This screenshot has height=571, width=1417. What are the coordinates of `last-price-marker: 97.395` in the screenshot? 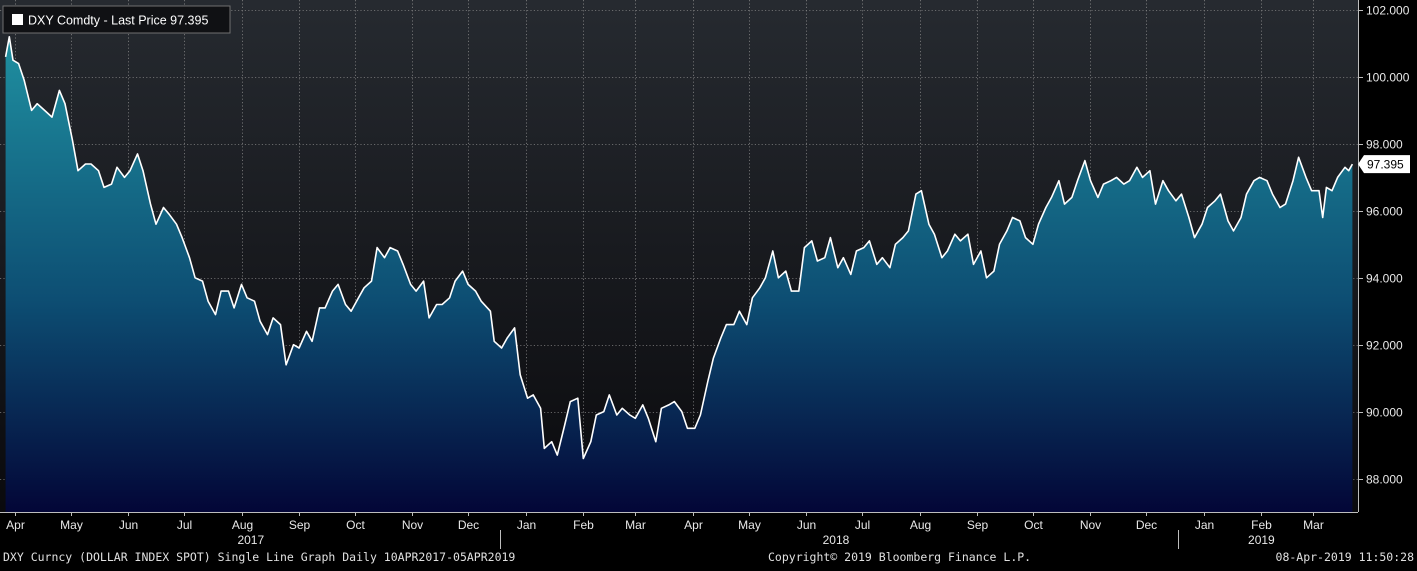 It's located at (1384, 164).